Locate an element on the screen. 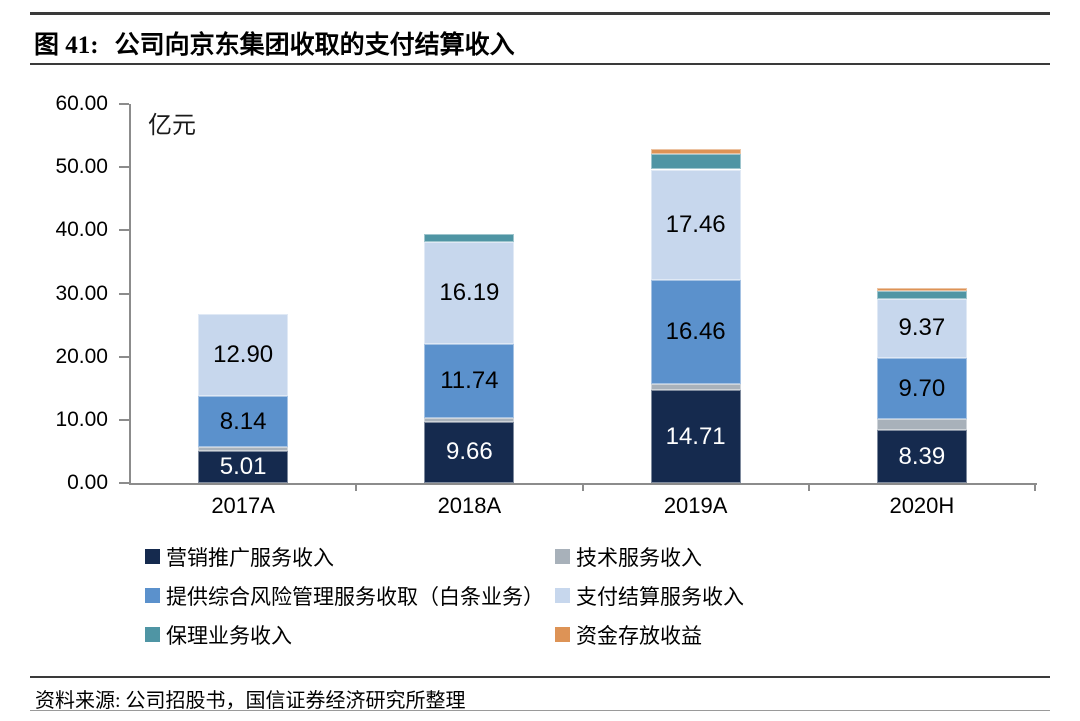  y-axis-unit-label: 亿元 is located at coordinates (172, 126).